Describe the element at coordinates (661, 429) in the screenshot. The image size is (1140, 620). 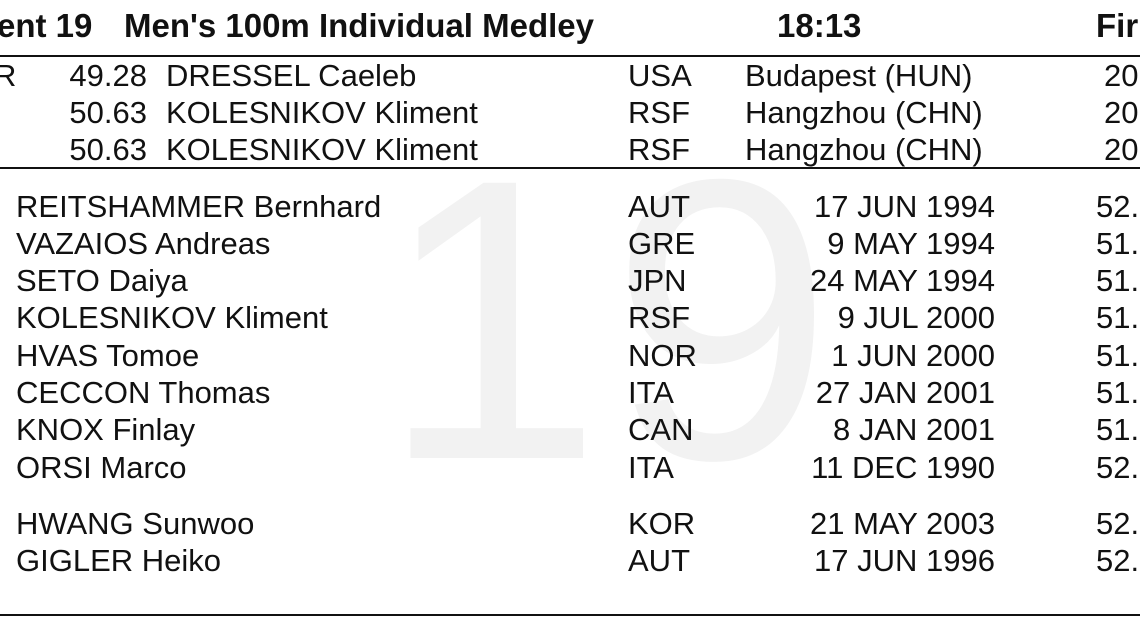
I see `swimmer-nation: CAN` at that location.